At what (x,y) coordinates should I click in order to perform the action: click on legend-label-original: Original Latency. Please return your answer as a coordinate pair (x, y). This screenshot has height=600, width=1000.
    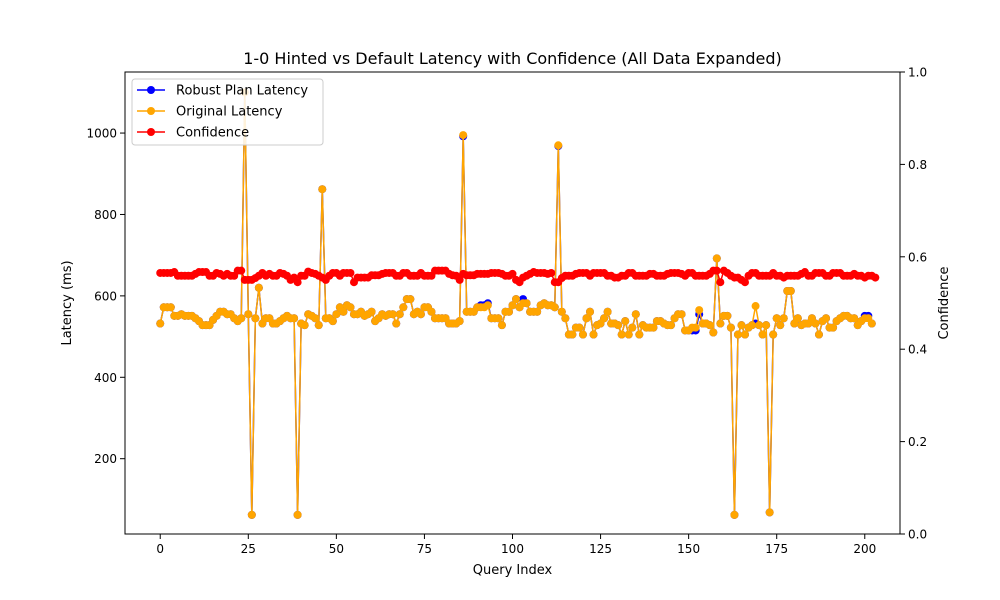
    Looking at the image, I should click on (229, 112).